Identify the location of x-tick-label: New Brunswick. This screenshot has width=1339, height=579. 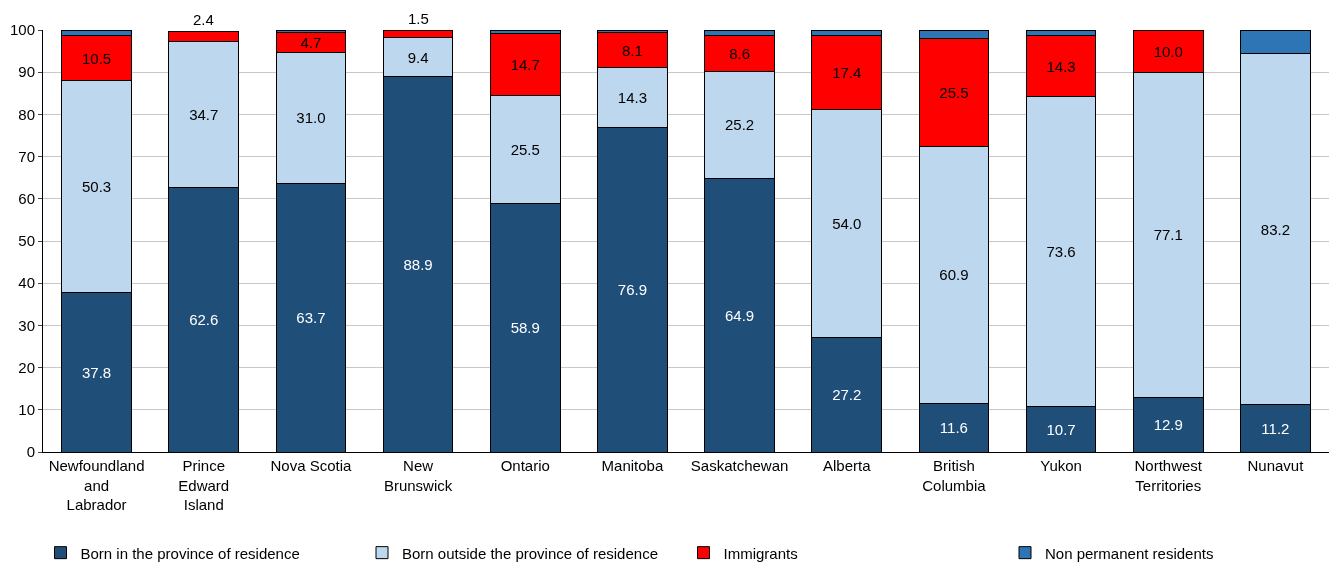
(418, 475).